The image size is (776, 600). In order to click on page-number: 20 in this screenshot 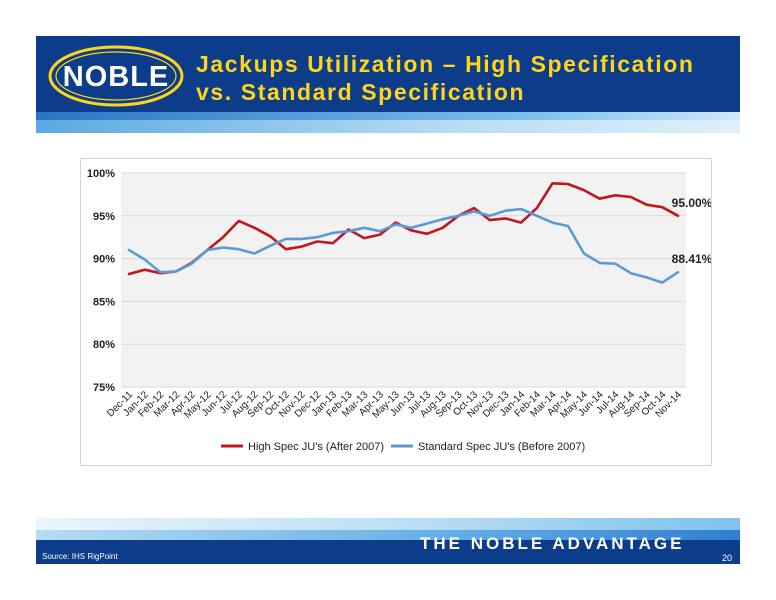, I will do `click(727, 558)`.